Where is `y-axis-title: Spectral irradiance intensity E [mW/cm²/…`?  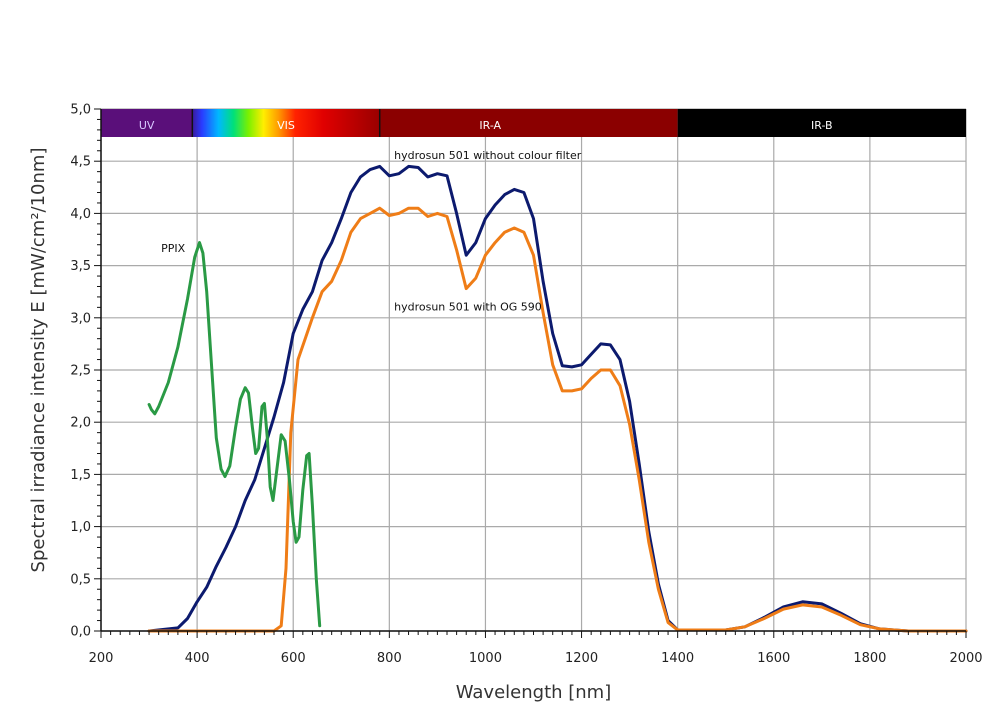
y-axis-title: Spectral irradiance intensity E [mW/cm²/… is located at coordinates (38, 360).